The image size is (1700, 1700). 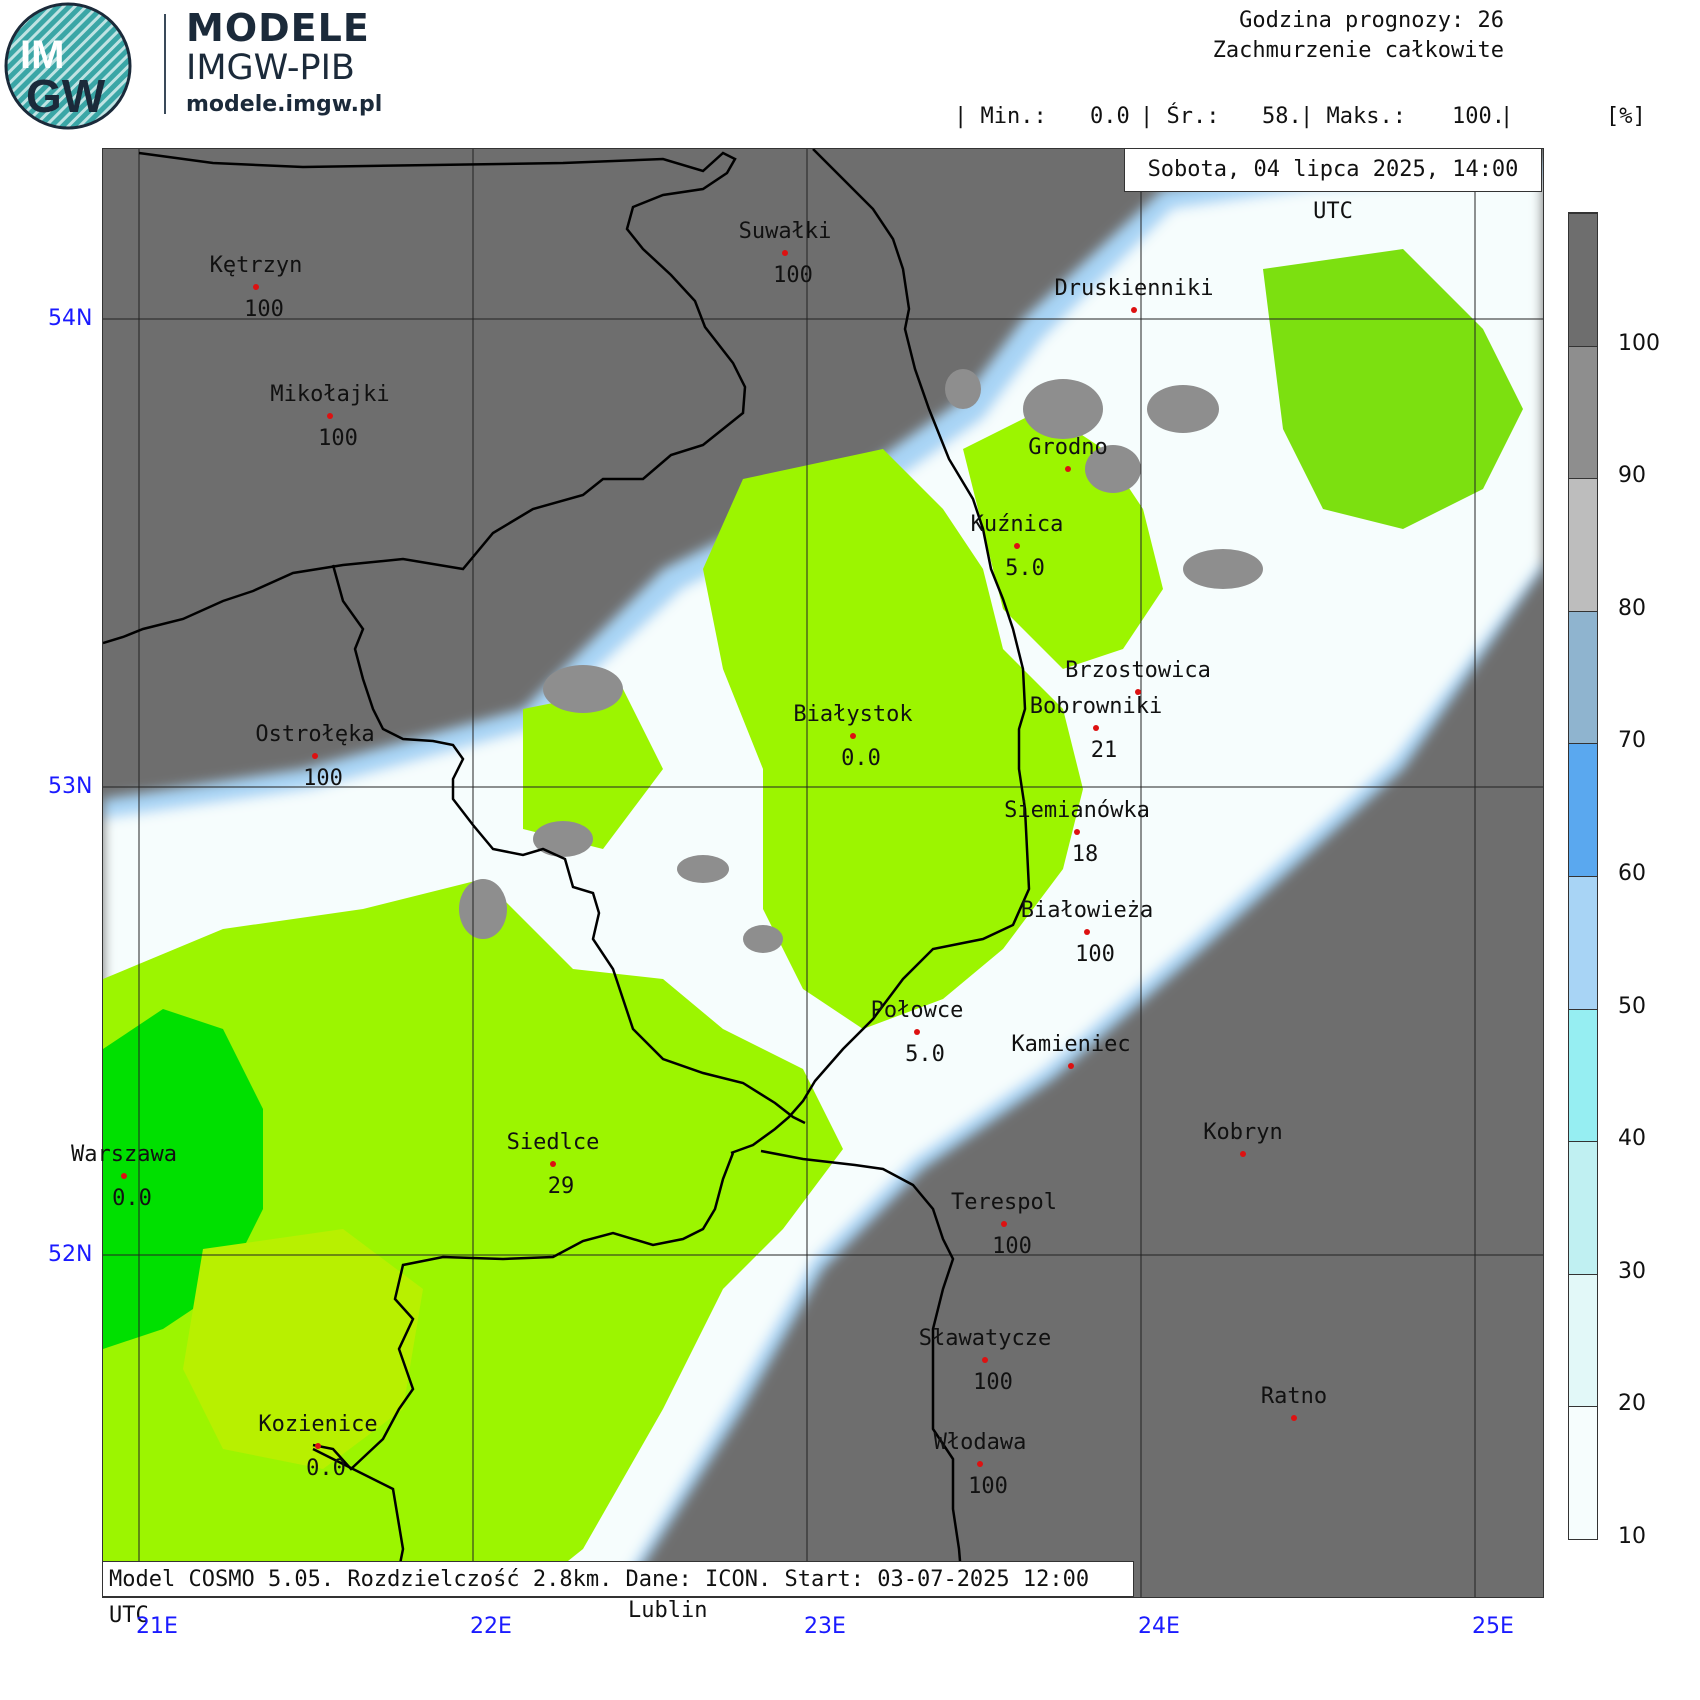 I want to click on city-name: Kętrzyn, so click(x=256, y=265).